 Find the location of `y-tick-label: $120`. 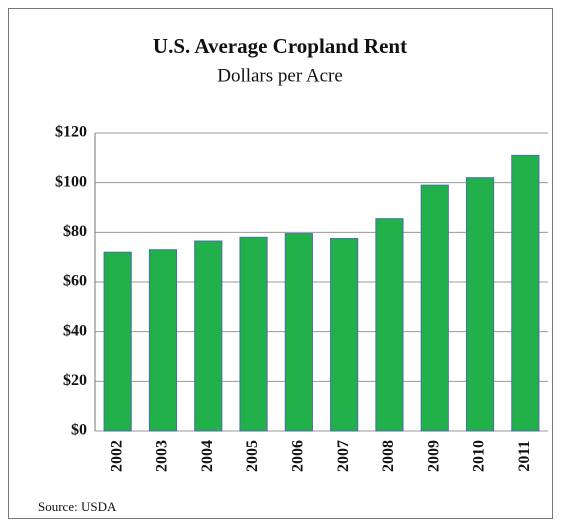

y-tick-label: $120 is located at coordinates (71, 132).